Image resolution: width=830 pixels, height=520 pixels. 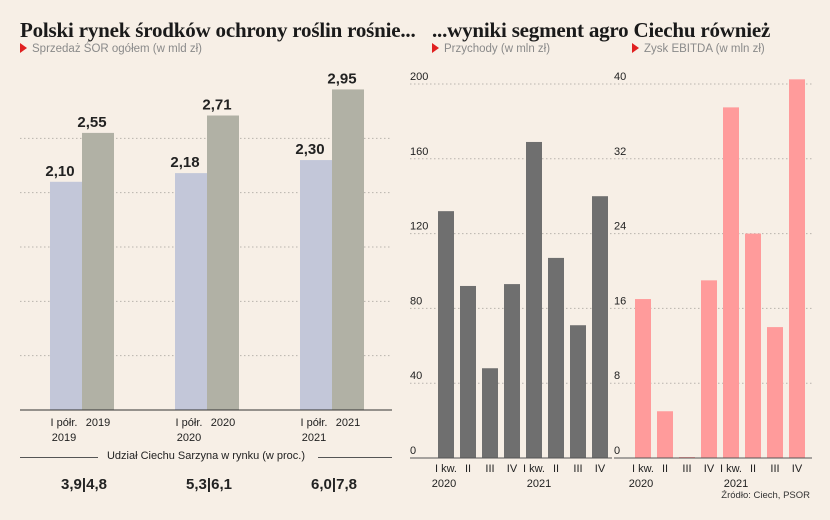 What do you see at coordinates (191, 291) in the screenshot?
I see `bar-first-half-2020` at bounding box center [191, 291].